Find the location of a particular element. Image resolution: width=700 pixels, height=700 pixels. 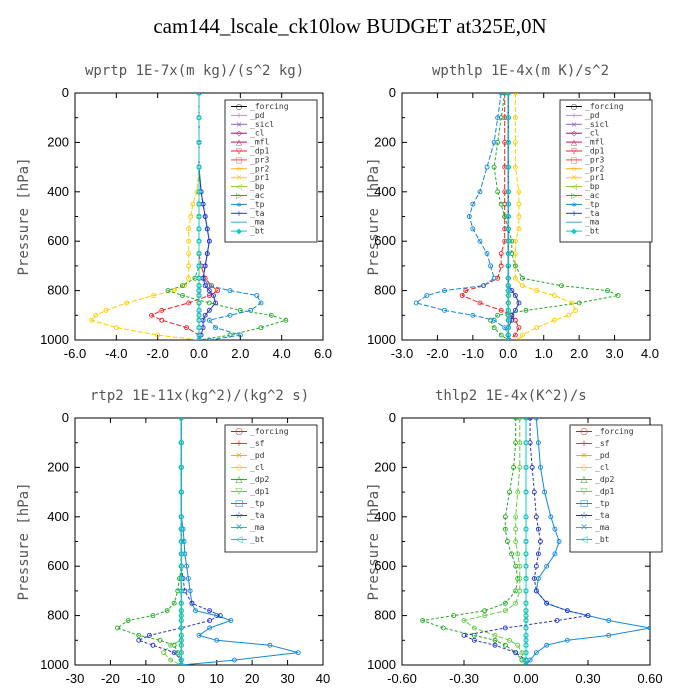

series-line-pr1 is located at coordinates (145, 216).